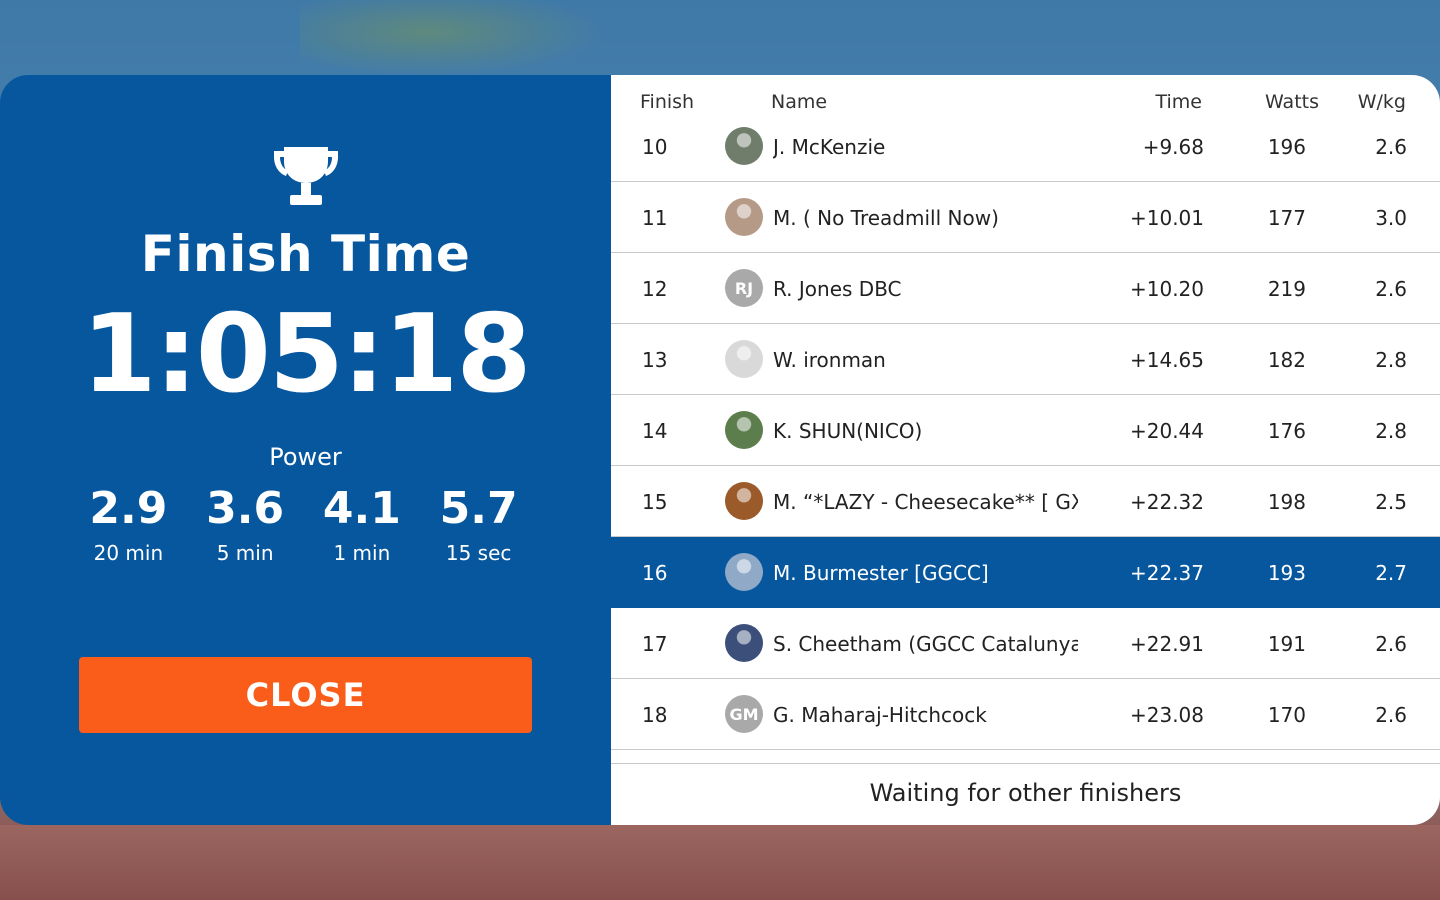  What do you see at coordinates (361, 508) in the screenshot?
I see `power-value: 4.1` at bounding box center [361, 508].